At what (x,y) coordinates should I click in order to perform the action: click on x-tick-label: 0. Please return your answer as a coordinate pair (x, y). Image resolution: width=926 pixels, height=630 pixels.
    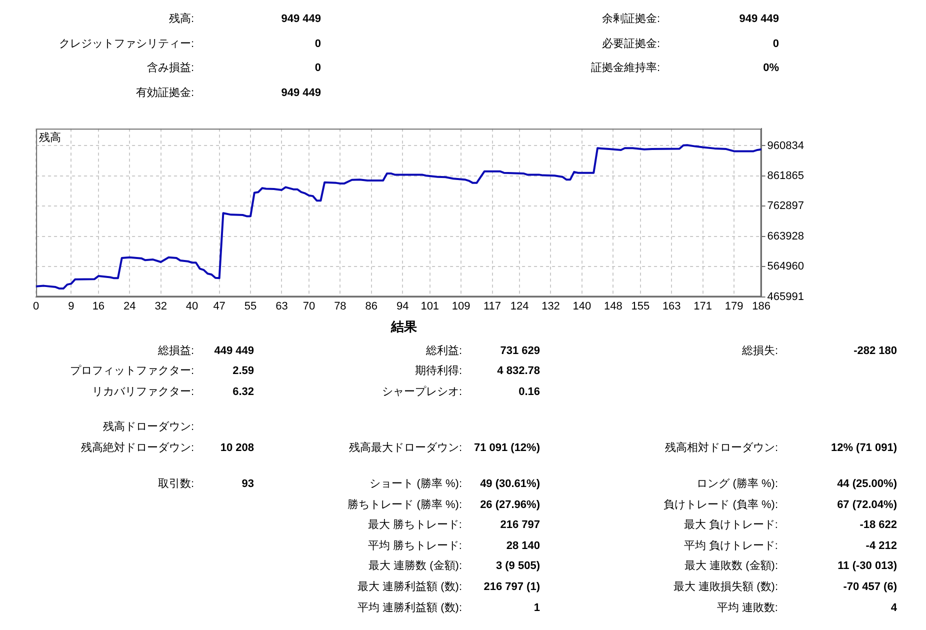
    Looking at the image, I should click on (36, 306).